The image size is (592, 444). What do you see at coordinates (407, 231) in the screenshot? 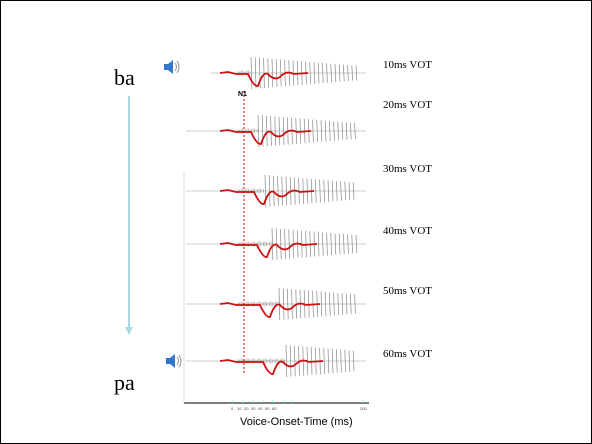
I see `vot-label: 40ms VOT` at bounding box center [407, 231].